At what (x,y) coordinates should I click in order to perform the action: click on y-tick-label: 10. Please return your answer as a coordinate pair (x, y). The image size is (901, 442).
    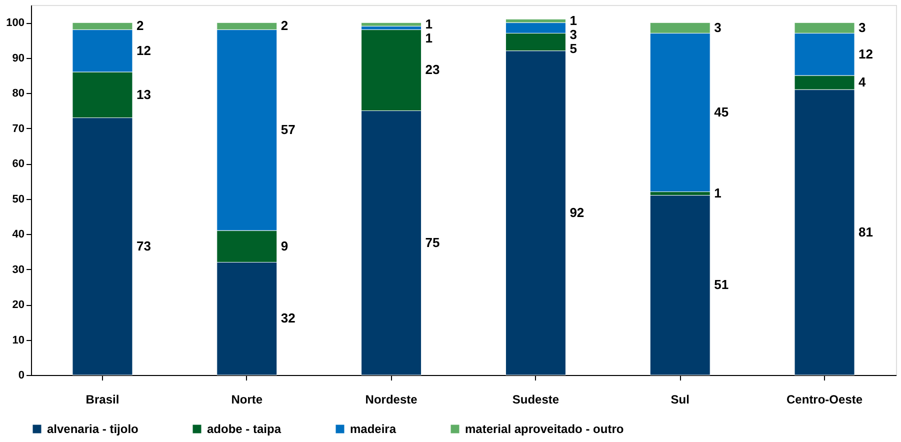
    Looking at the image, I should click on (18, 340).